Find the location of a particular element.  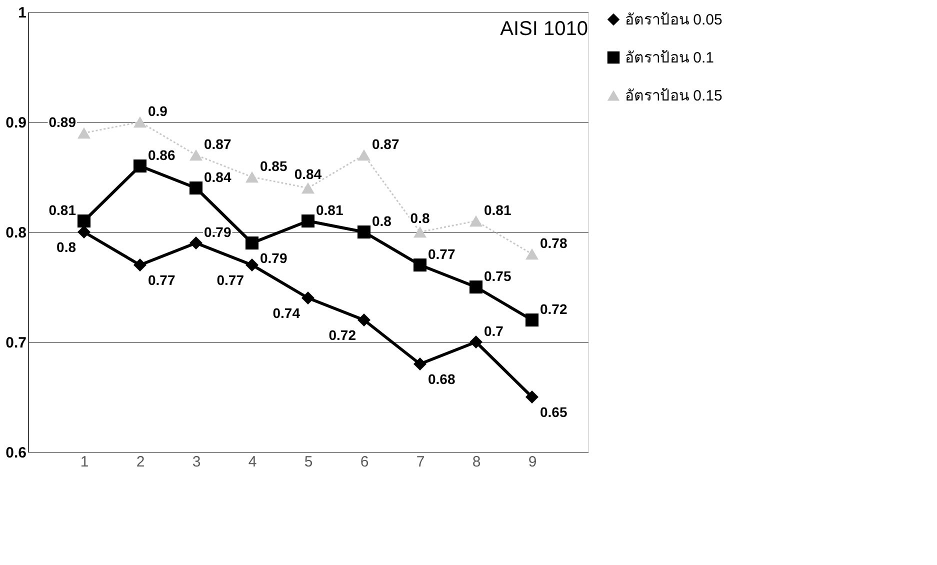

chart-title: AISI 1010 is located at coordinates (544, 29).